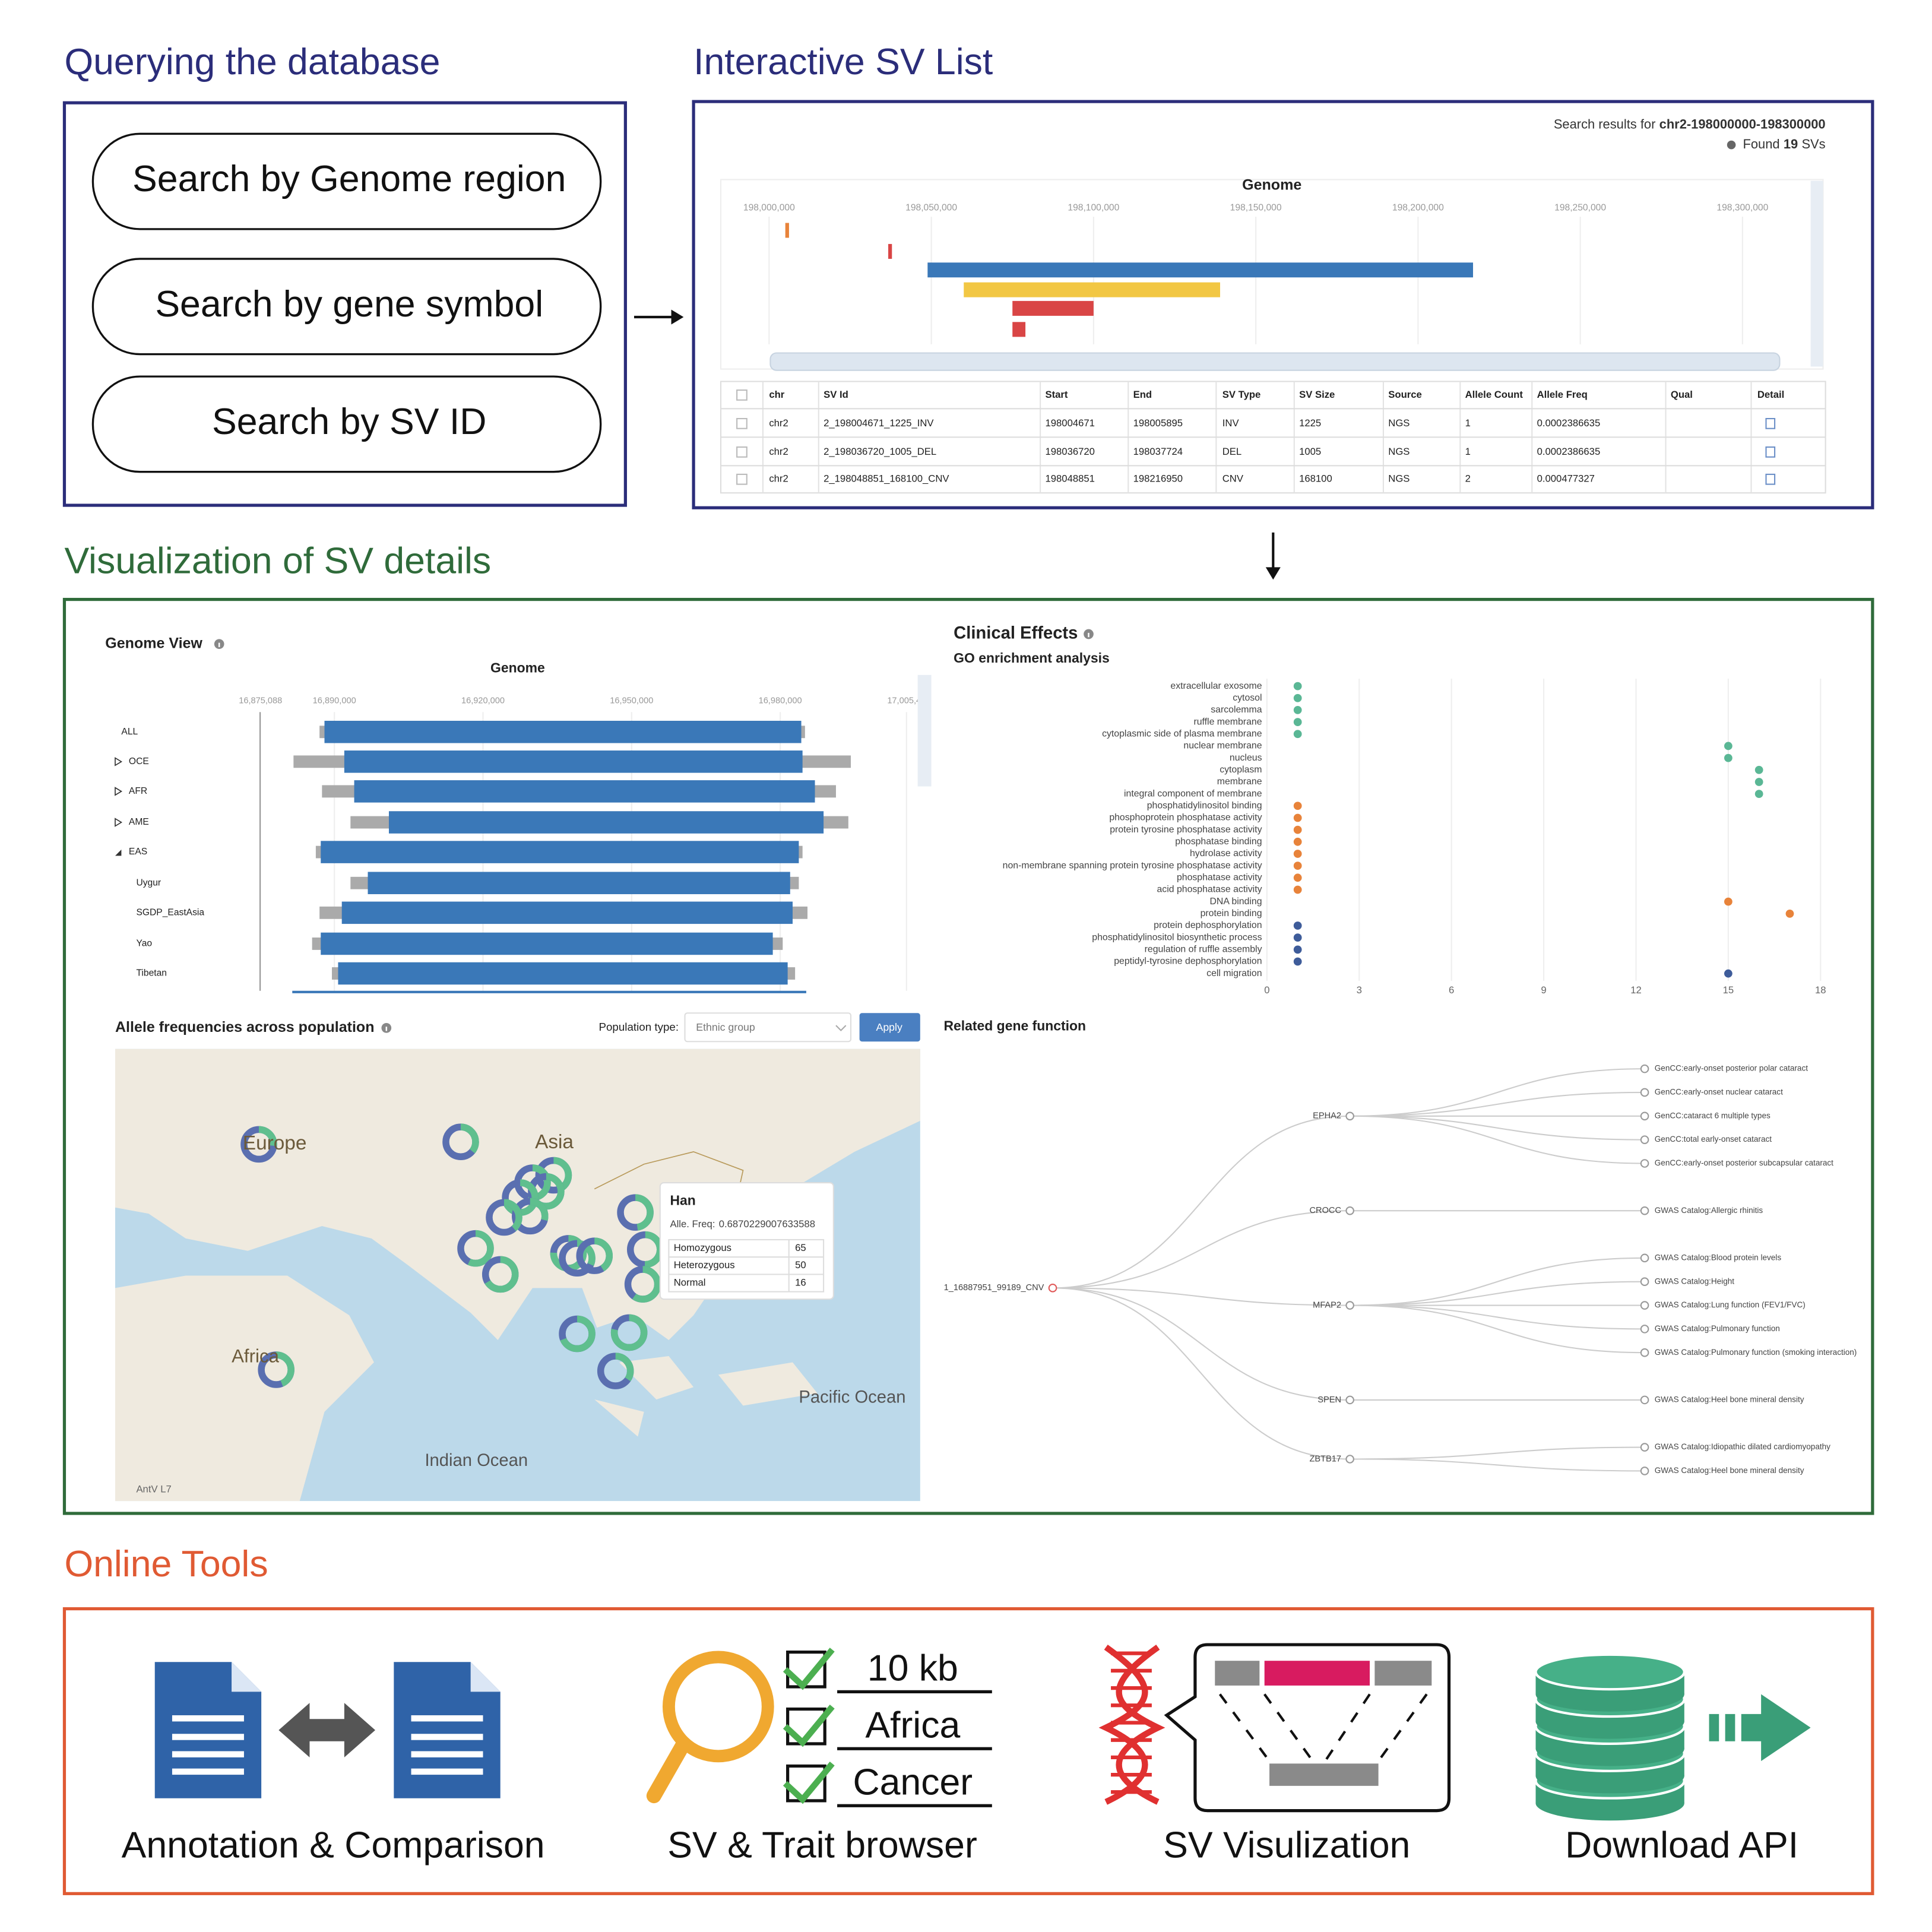 This screenshot has height=1932, width=1932. Describe the element at coordinates (725, 1027) in the screenshot. I see `select-value: Ethnic group` at that location.